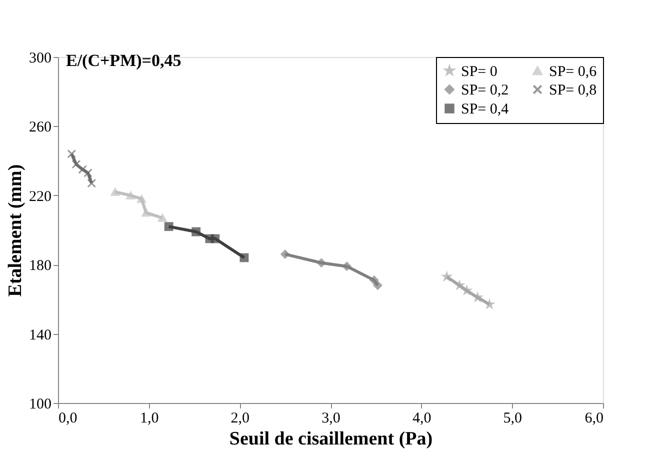  Describe the element at coordinates (40, 266) in the screenshot. I see `y-tick-label: 180` at that location.